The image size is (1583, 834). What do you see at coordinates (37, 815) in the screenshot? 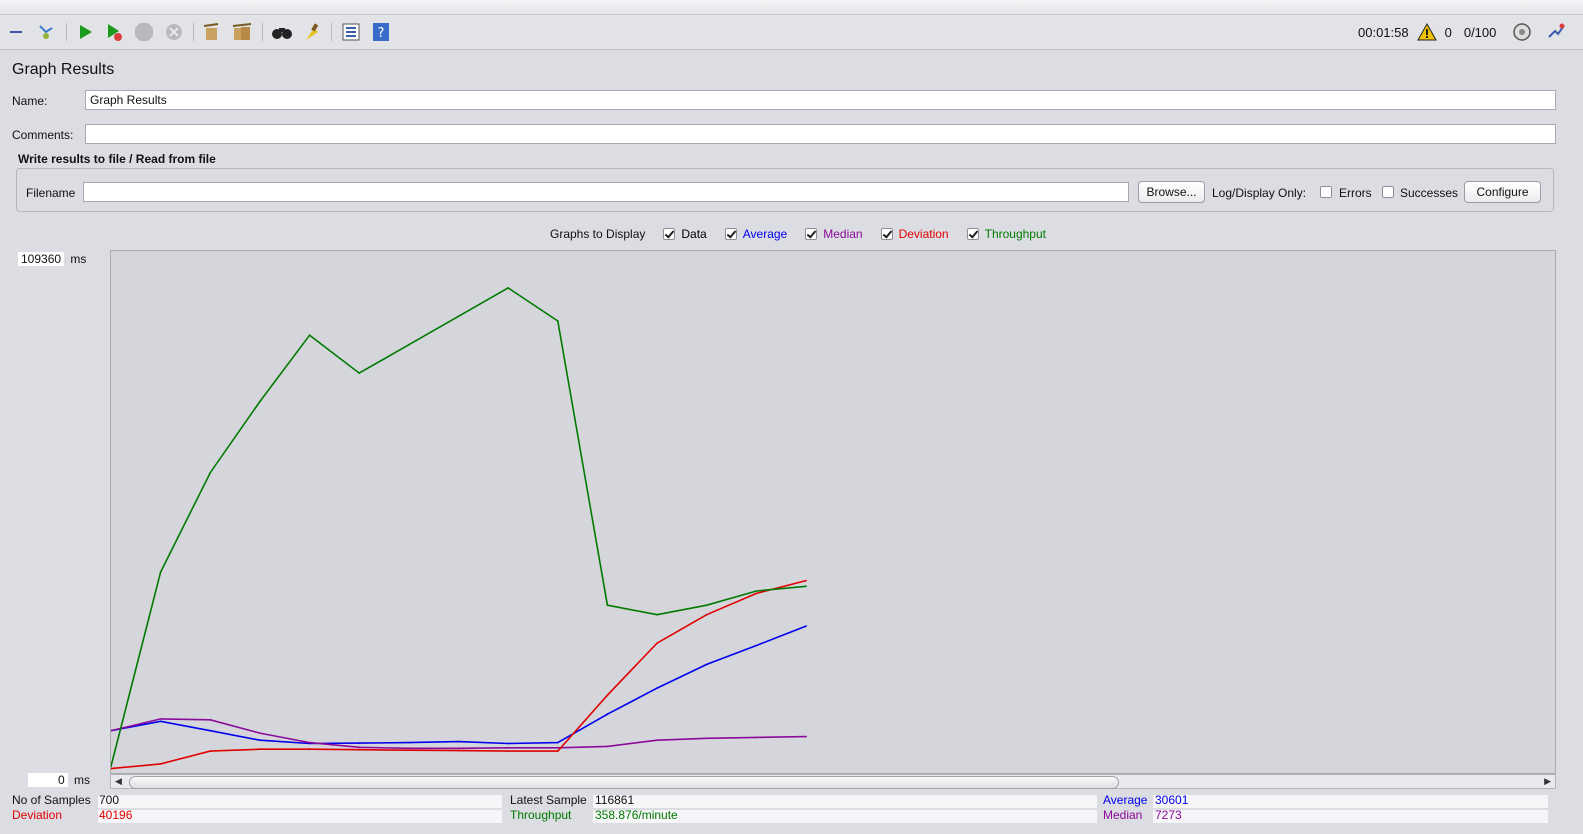
I see `deviation-label: Deviation` at bounding box center [37, 815].